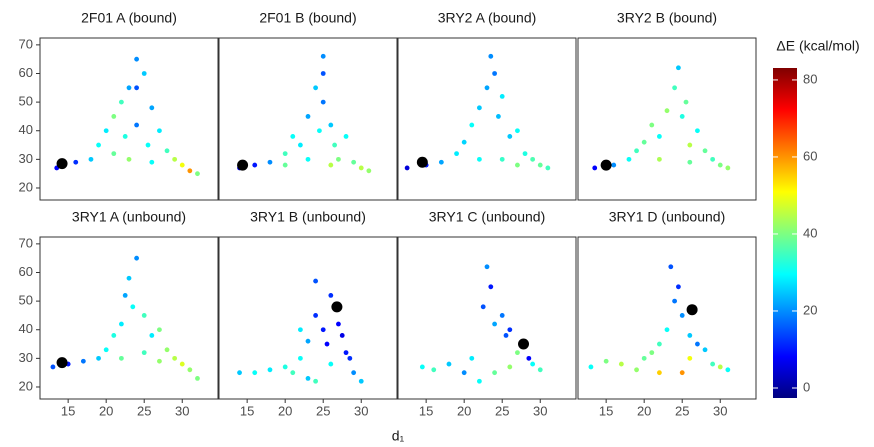 Image resolution: width=874 pixels, height=447 pixels. Describe the element at coordinates (810, 309) in the screenshot. I see `colorbar-tick-label: 20` at that location.